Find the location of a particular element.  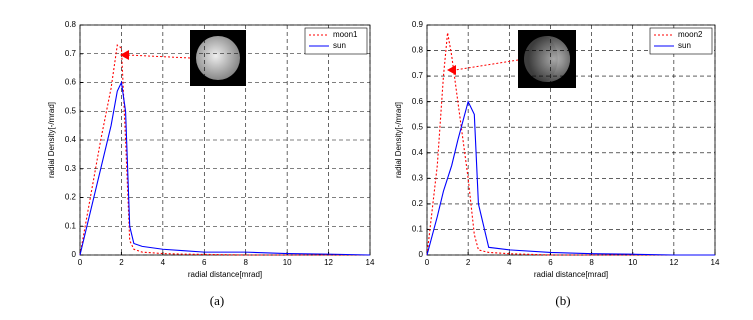

legend-label: moon1 is located at coordinates (345, 34).